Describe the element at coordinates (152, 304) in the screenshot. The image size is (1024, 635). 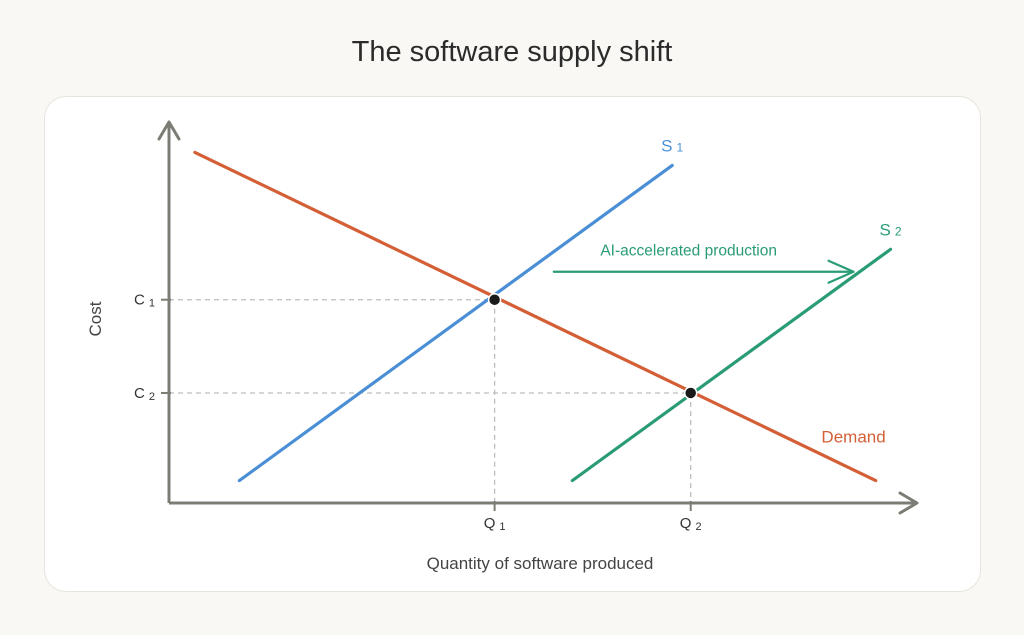
I see `y-tick-label-c1-sub: 1` at that location.